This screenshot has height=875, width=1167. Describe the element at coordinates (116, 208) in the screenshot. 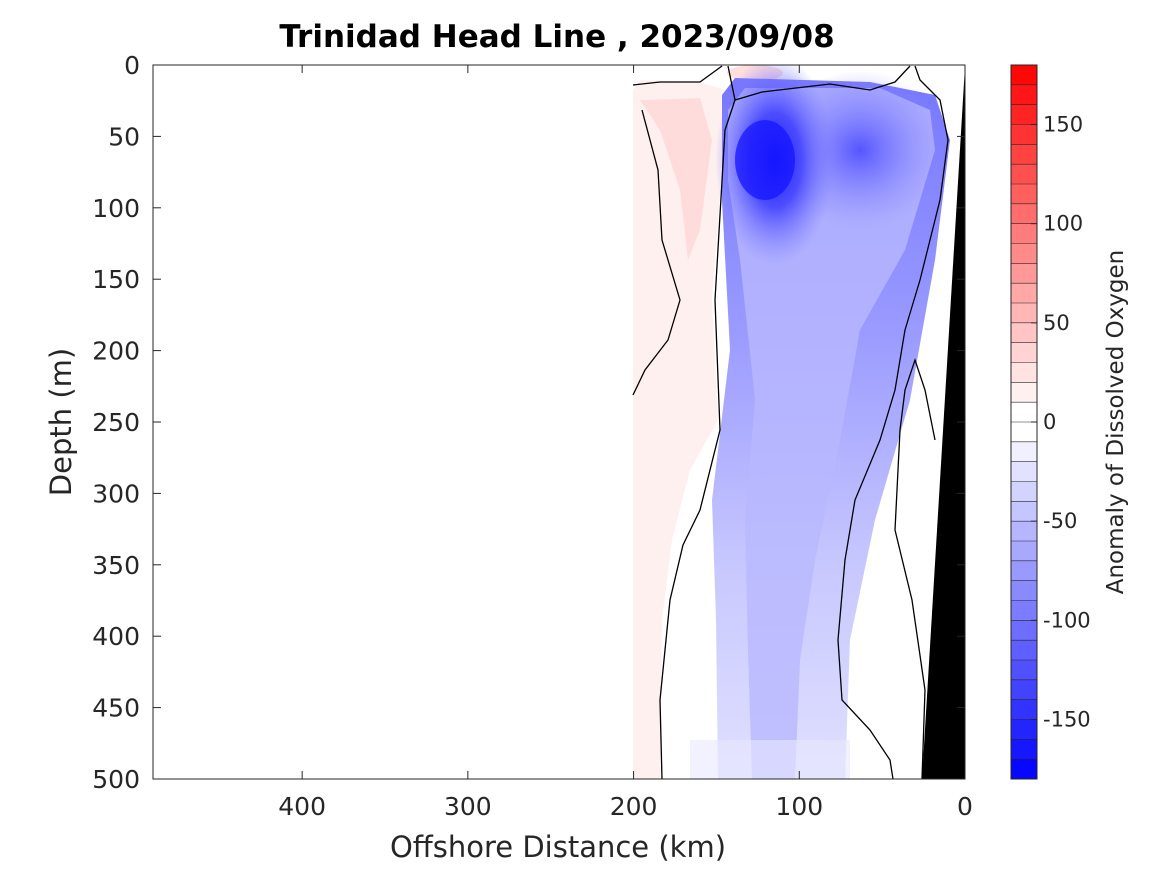

I see `y-tick-label: 100` at that location.